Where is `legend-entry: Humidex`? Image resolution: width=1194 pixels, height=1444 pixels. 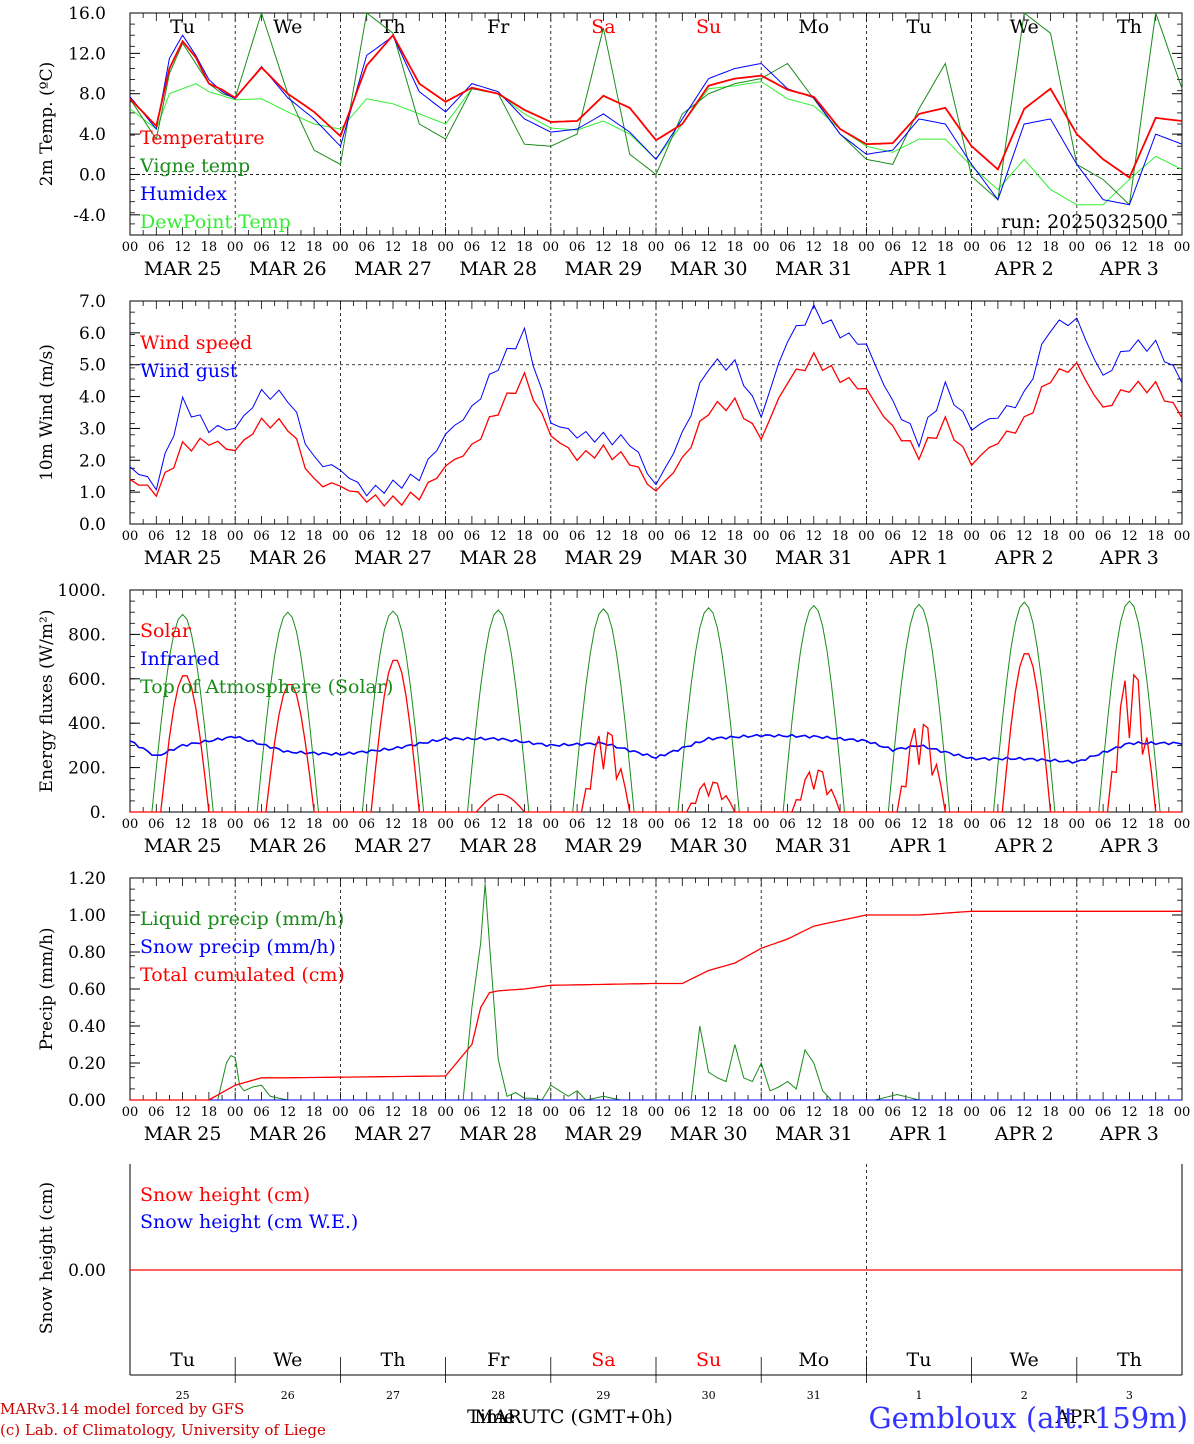 legend-entry: Humidex is located at coordinates (183, 194).